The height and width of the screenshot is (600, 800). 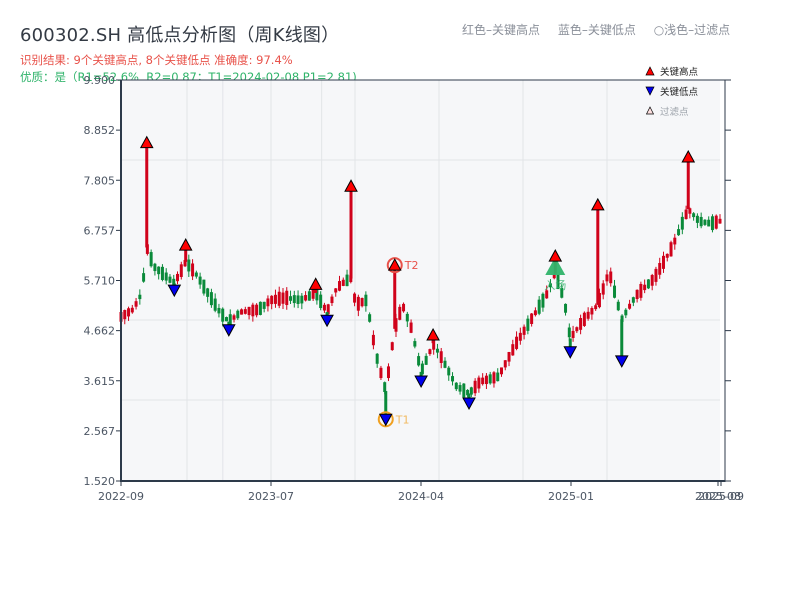 What do you see at coordinates (692, 30) in the screenshot?
I see `color-legend-filtered: ○浅色–过滤点` at bounding box center [692, 30].